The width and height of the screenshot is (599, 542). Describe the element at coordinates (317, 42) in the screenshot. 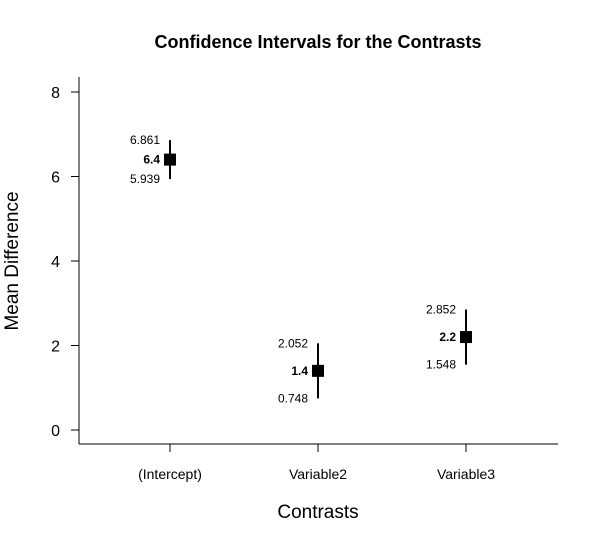

I see `chart-title: Confidence Intervals for the Contrasts` at that location.